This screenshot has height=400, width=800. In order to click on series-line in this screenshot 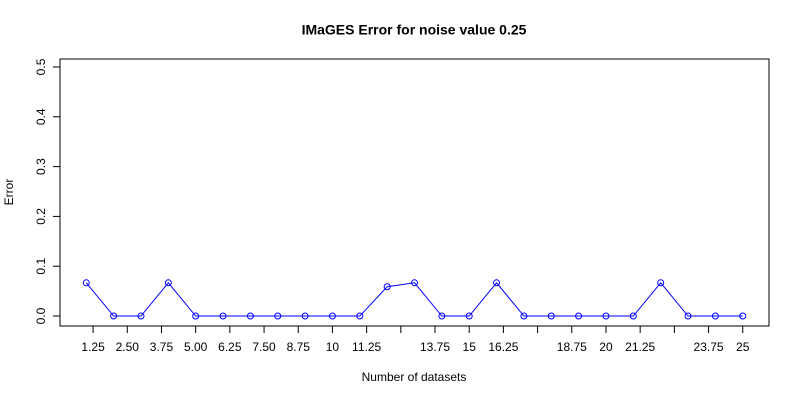, I will do `click(414, 299)`.